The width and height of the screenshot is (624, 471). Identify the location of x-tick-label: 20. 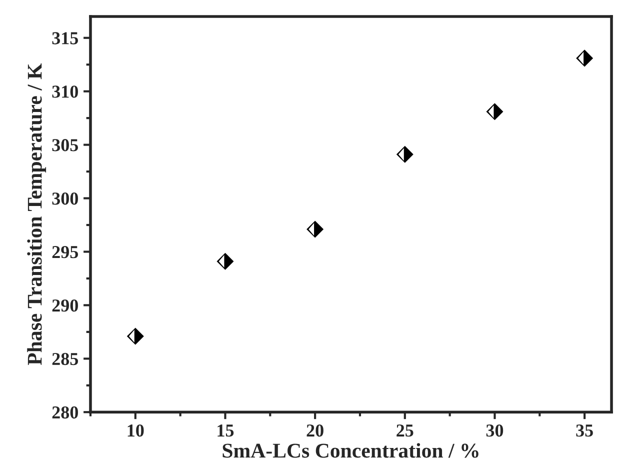
(315, 430).